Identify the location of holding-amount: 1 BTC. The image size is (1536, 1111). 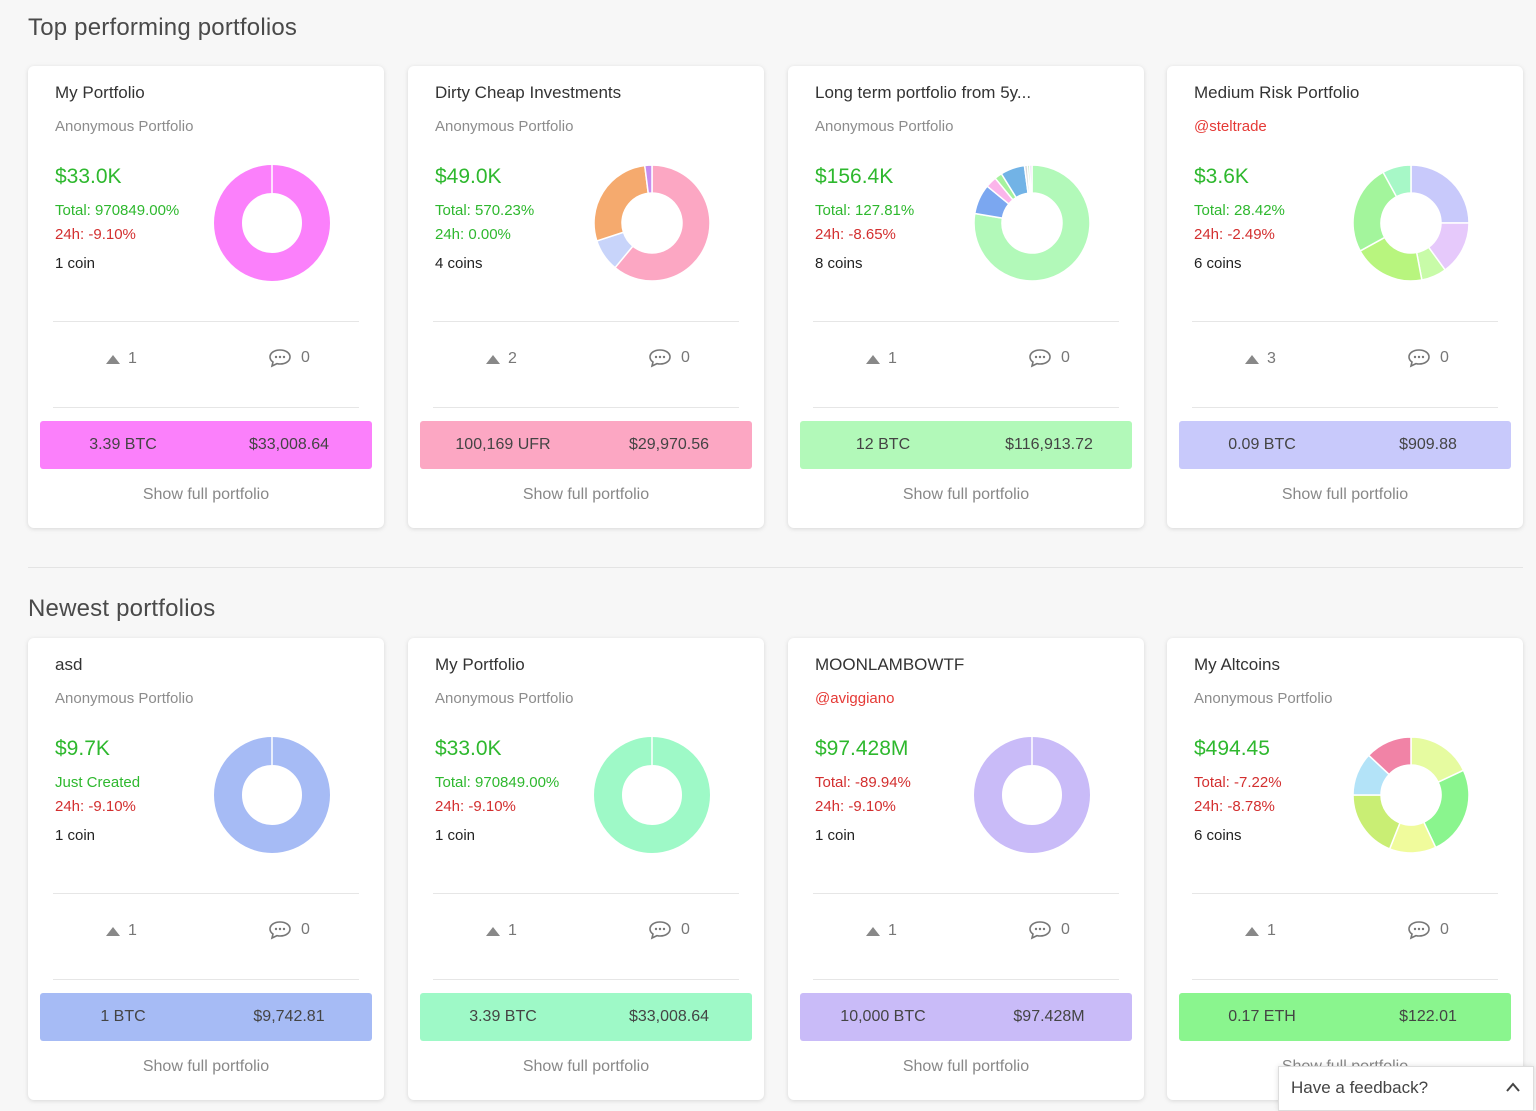
(123, 1016).